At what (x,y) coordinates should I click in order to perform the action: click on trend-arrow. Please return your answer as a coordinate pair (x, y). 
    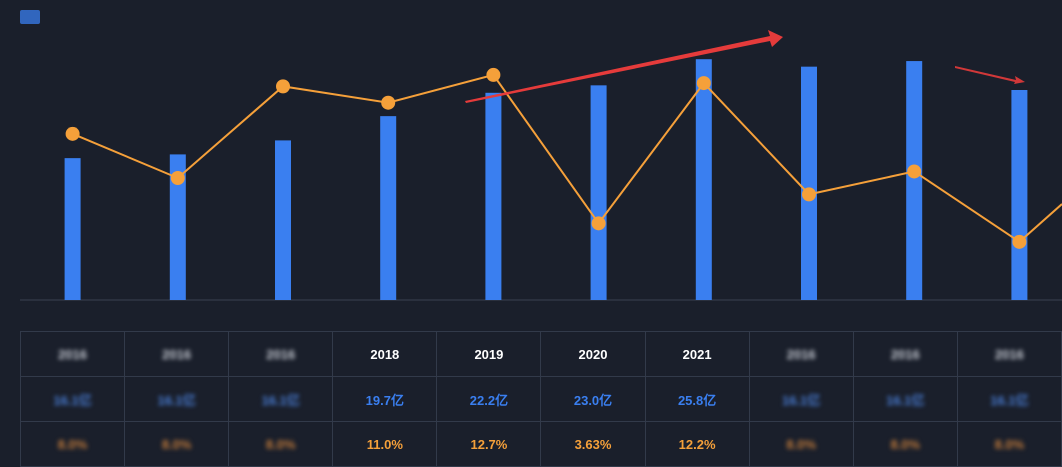
    Looking at the image, I should click on (624, 66).